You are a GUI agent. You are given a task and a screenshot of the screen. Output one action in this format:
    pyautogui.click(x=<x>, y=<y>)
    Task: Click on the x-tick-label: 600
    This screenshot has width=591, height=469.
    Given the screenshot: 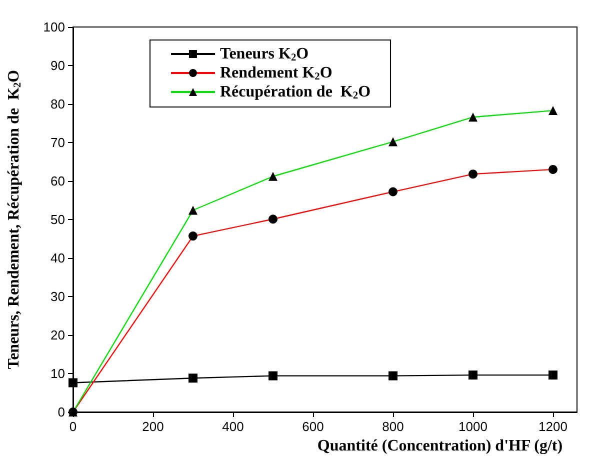 What is the action you would take?
    pyautogui.click(x=313, y=426)
    